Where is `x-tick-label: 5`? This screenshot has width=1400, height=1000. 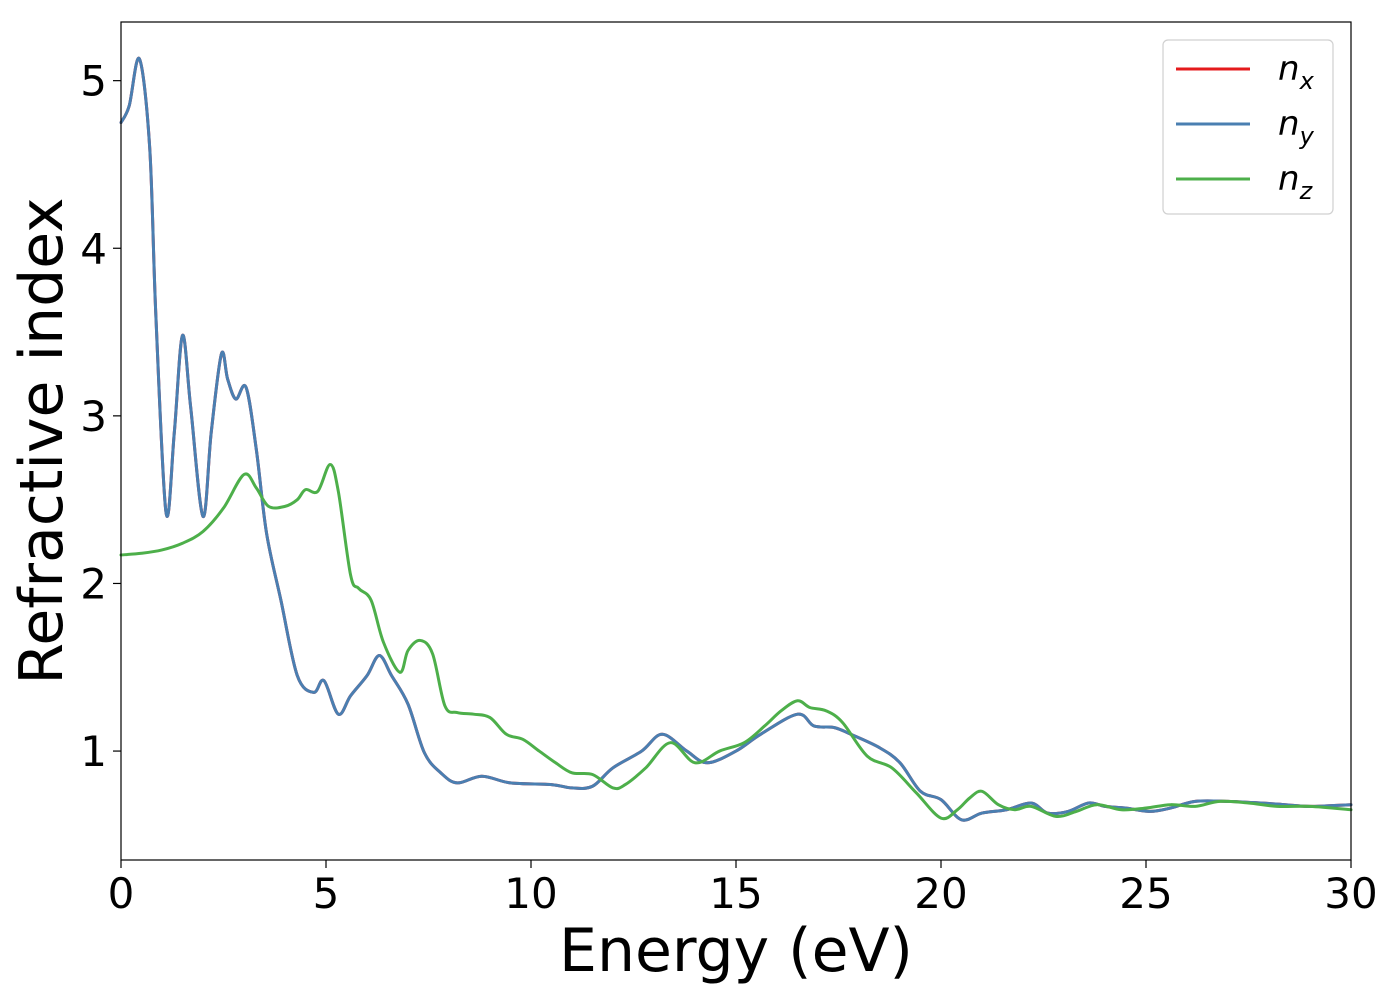 x-tick-label: 5 is located at coordinates (326, 893).